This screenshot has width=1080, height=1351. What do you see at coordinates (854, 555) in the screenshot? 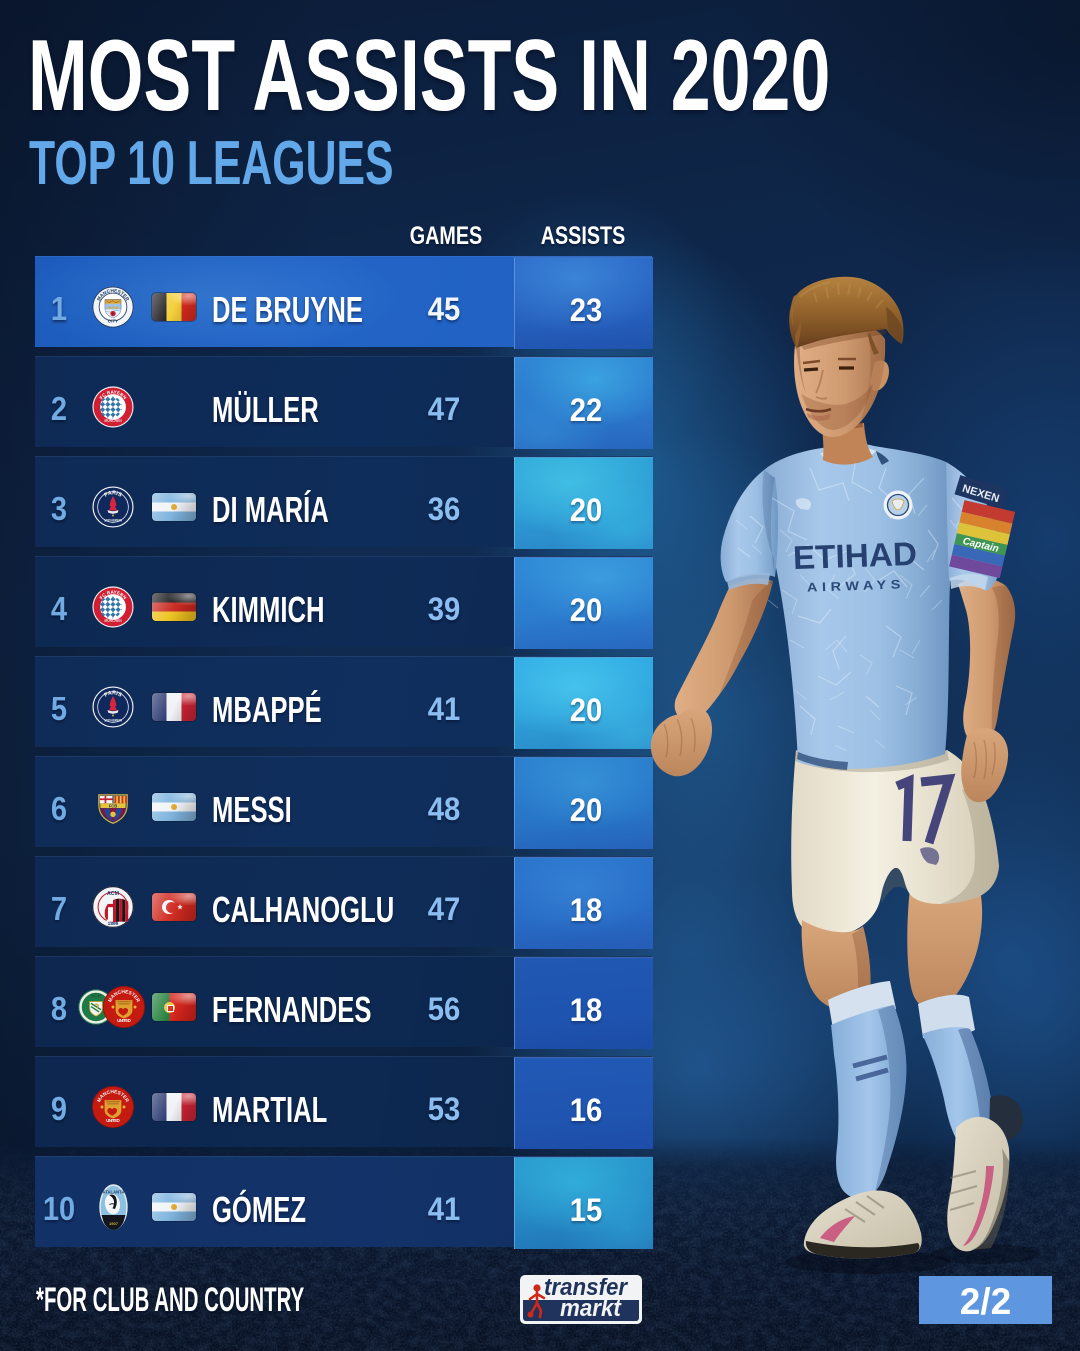
I see `svg-text: ETIHAD` at bounding box center [854, 555].